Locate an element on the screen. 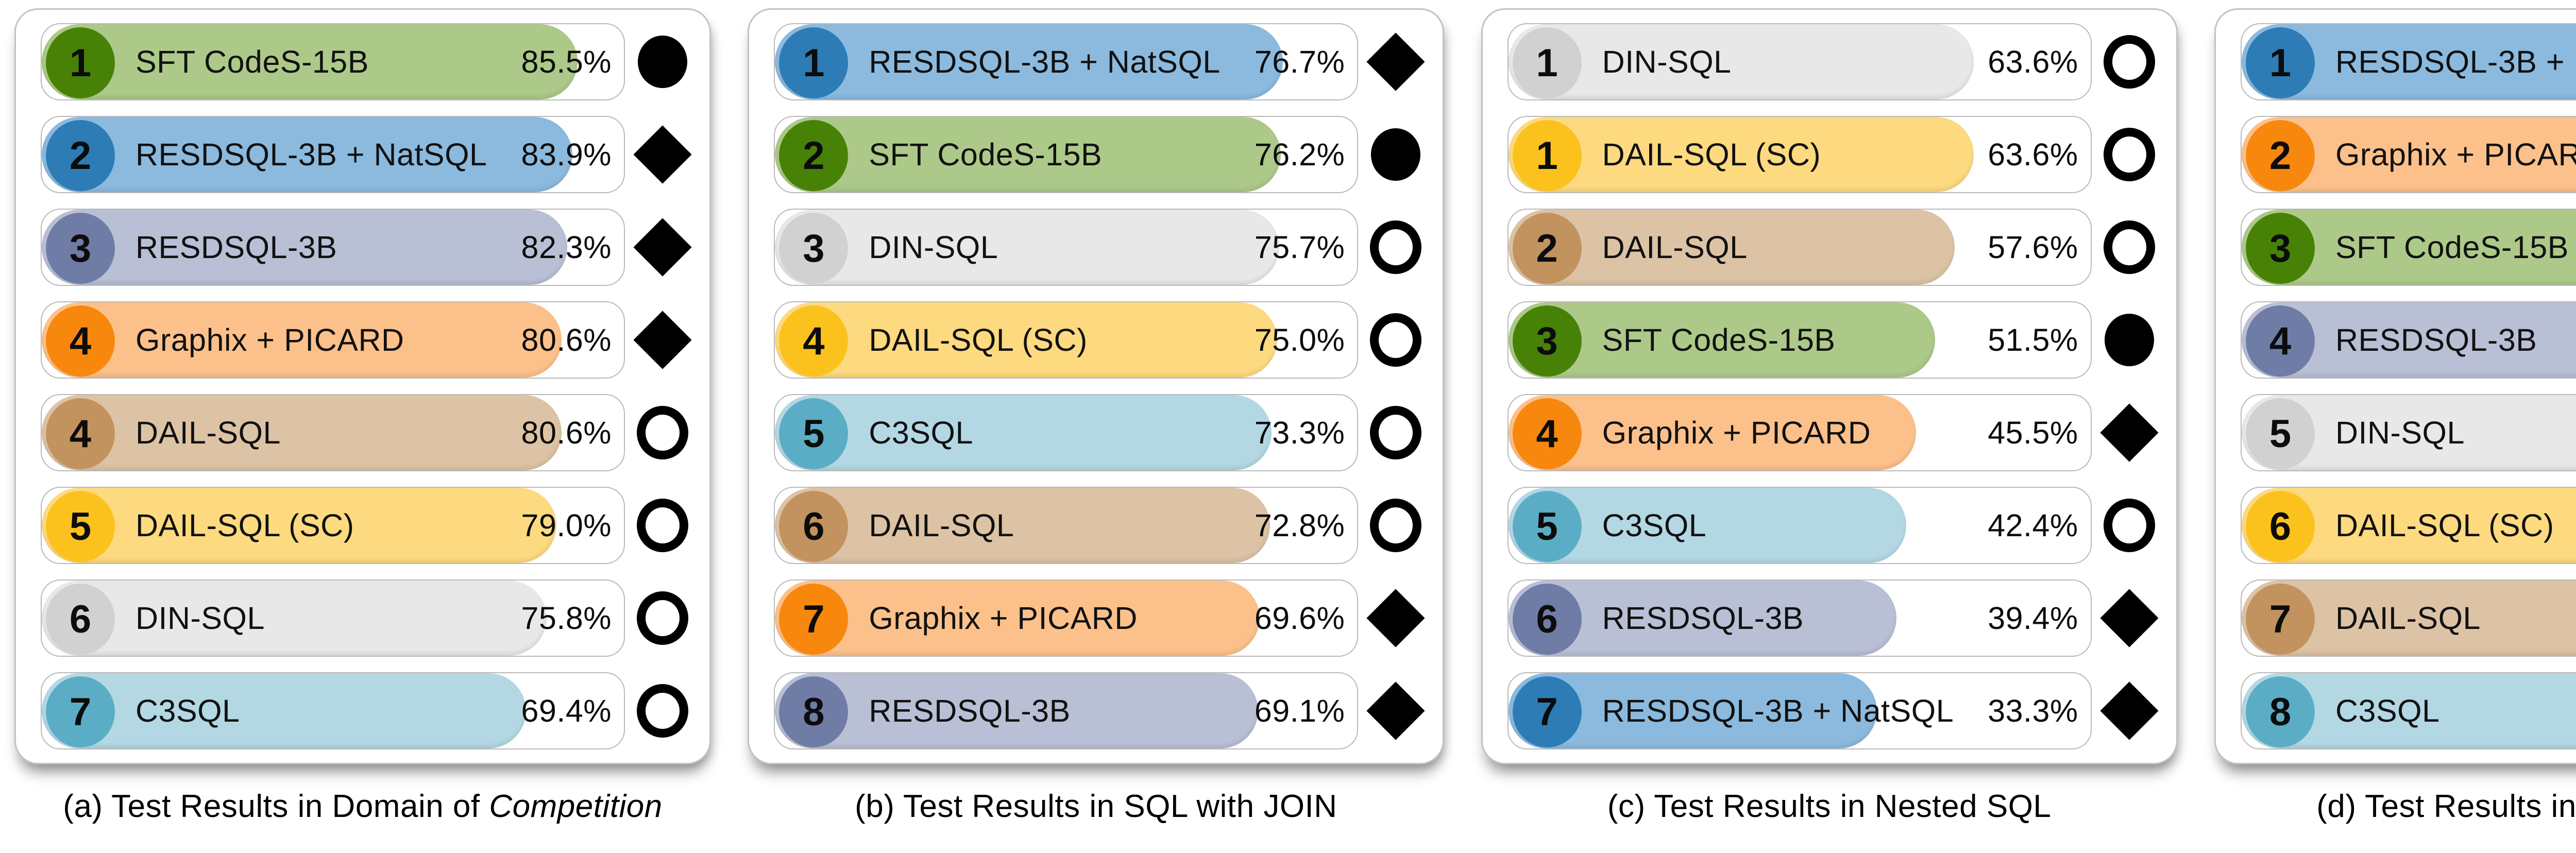 The width and height of the screenshot is (2576, 853). model-label: DIN-SQL is located at coordinates (2400, 432).